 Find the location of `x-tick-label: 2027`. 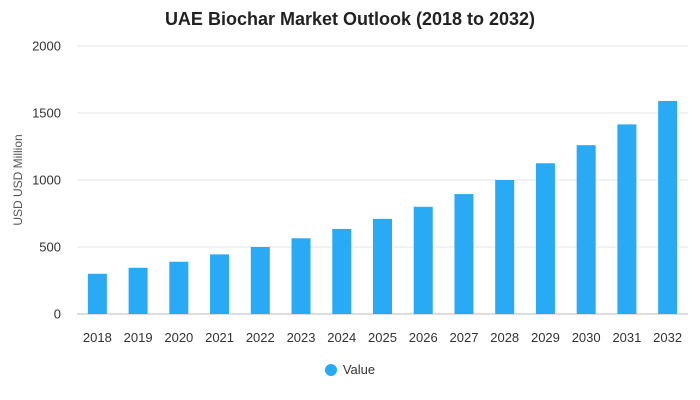

x-tick-label: 2027 is located at coordinates (464, 337).